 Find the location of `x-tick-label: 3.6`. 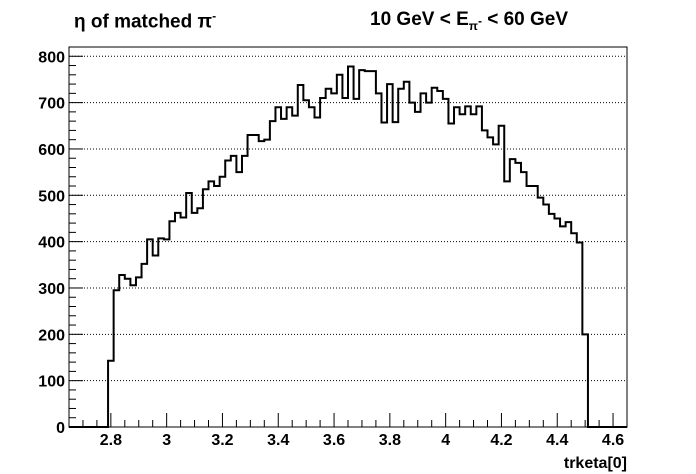

x-tick-label: 3.6 is located at coordinates (334, 440).